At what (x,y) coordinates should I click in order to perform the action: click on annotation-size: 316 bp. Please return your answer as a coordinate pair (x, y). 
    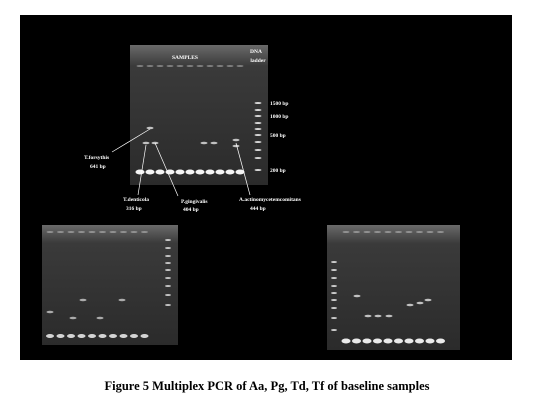
    Looking at the image, I should click on (134, 209).